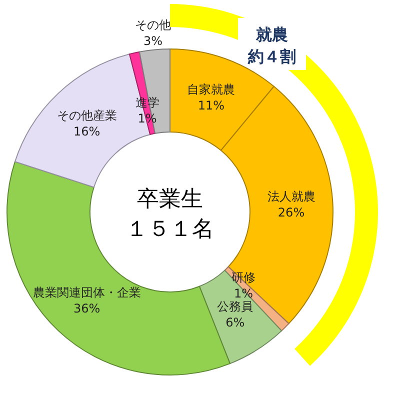 The width and height of the screenshot is (400, 398). I want to click on slice-label: 法人就農, so click(291, 196).